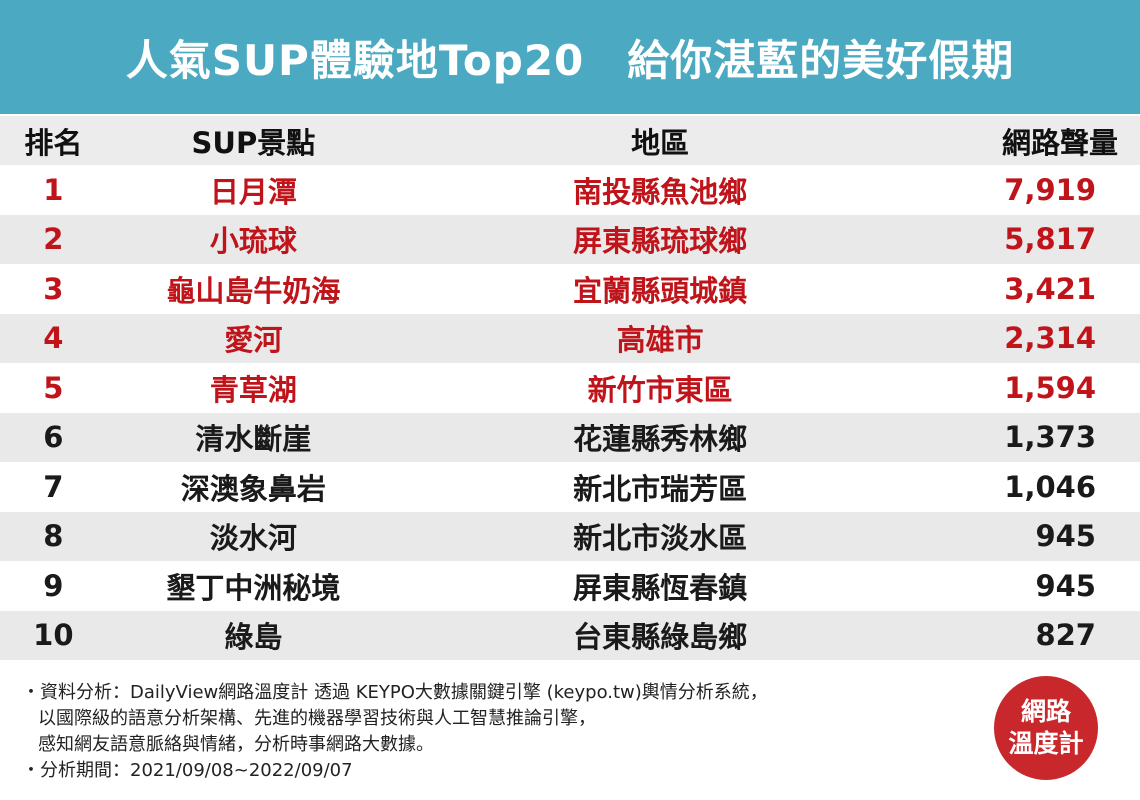  I want to click on table-cell: 1,594, so click(1050, 387).